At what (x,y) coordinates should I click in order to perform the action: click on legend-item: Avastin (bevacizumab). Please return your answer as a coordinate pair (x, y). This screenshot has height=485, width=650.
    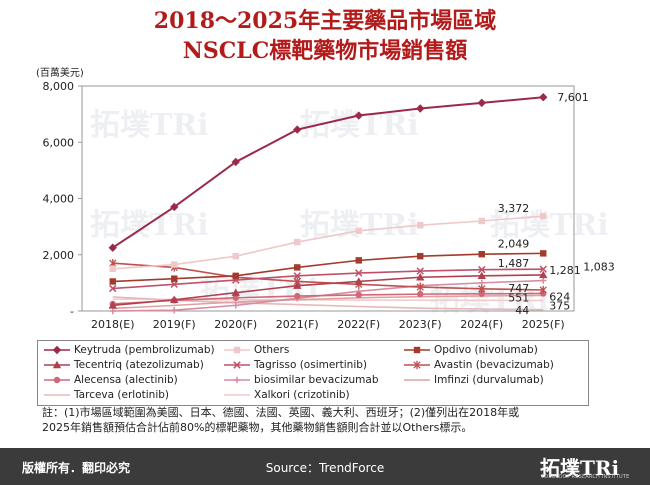
    Looking at the image, I should click on (494, 365).